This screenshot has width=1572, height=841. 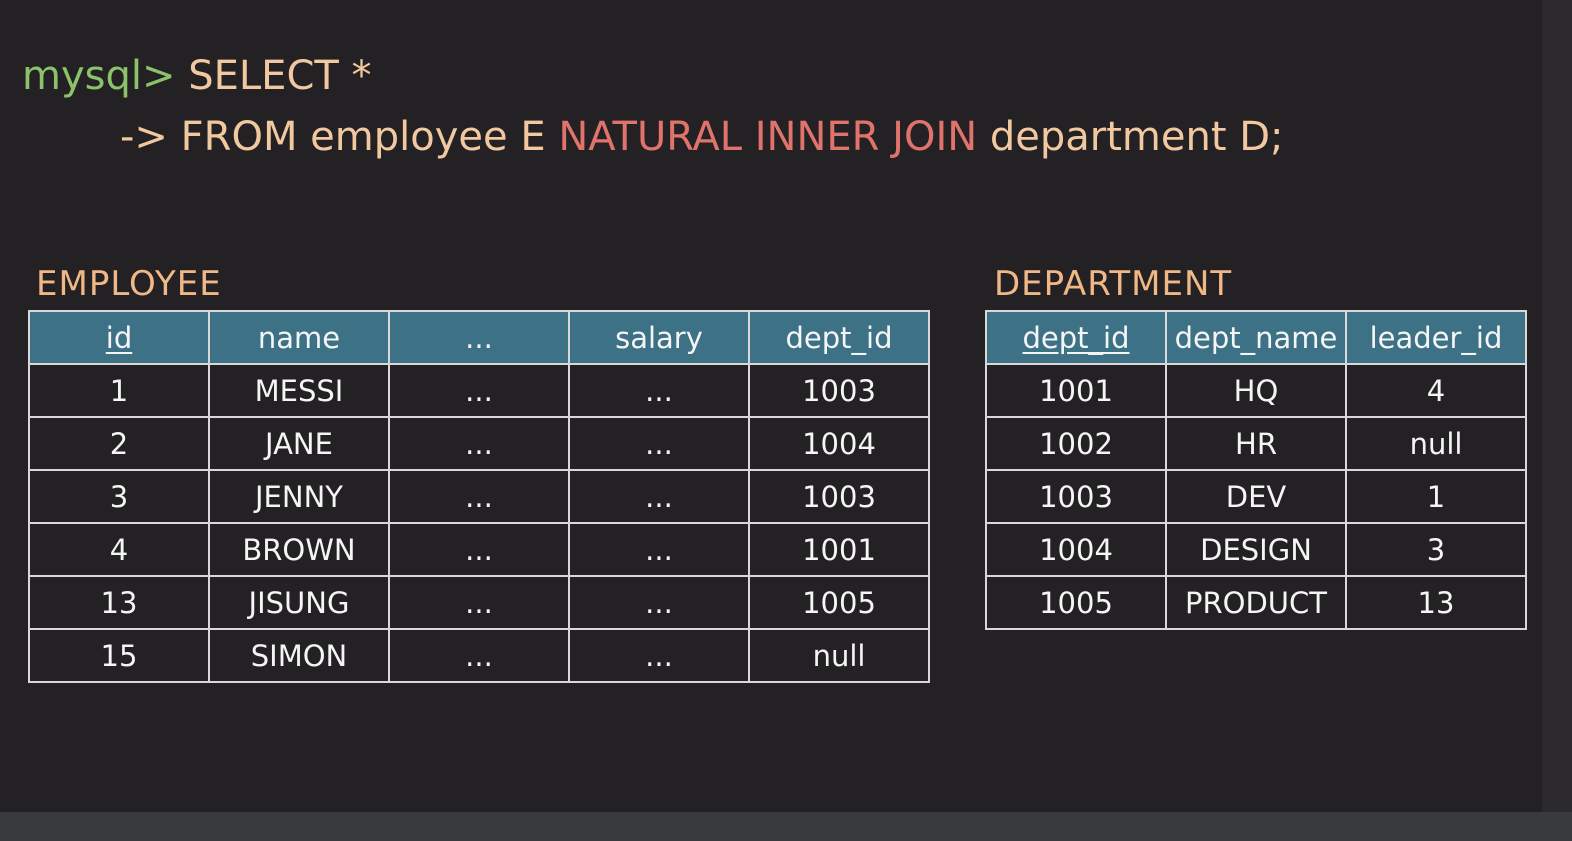 What do you see at coordinates (299, 337) in the screenshot?
I see `employee-col-name: name` at bounding box center [299, 337].